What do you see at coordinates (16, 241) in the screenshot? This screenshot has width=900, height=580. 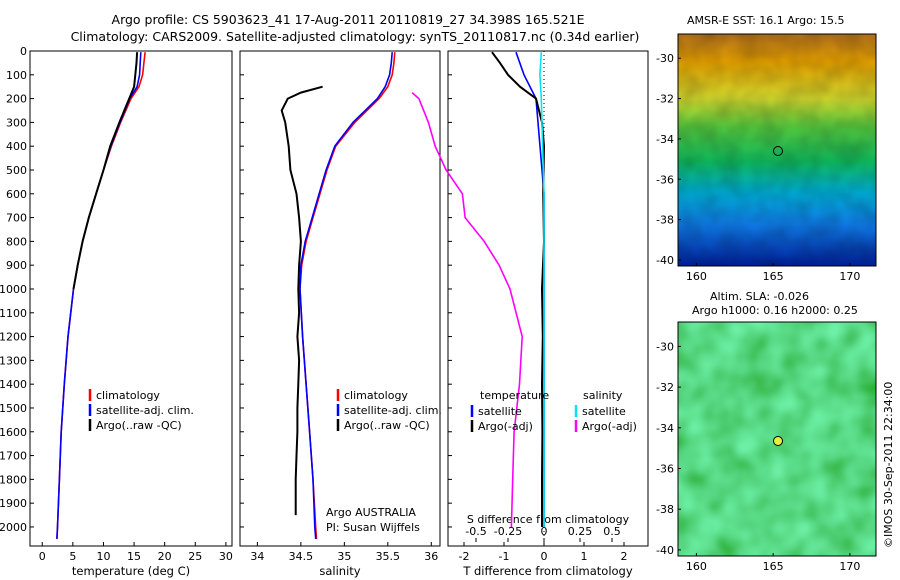 I see `y-tick-label: 800` at bounding box center [16, 241].